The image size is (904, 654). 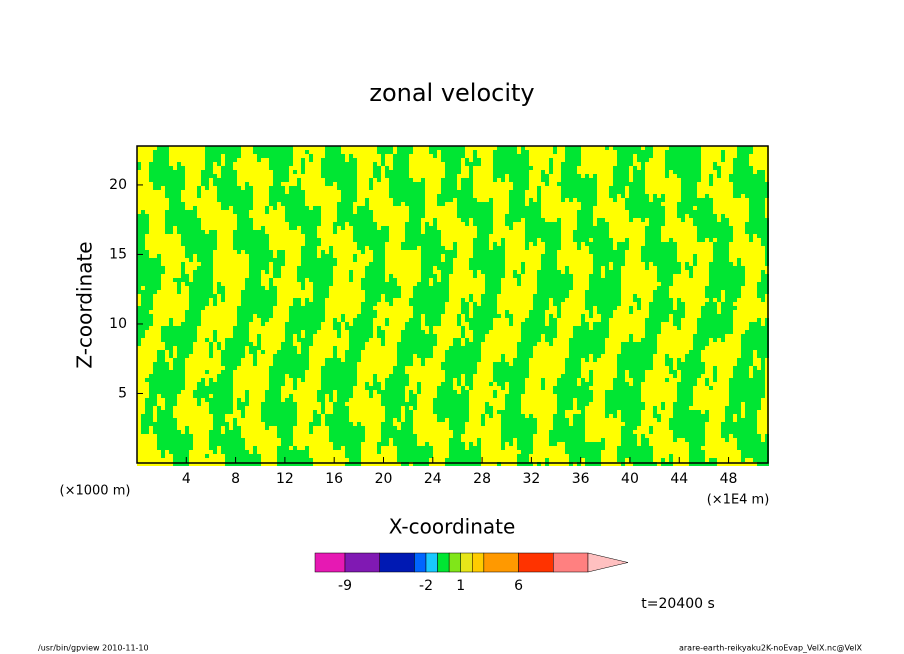 What do you see at coordinates (729, 479) in the screenshot?
I see `x-tick-label: 48` at bounding box center [729, 479].